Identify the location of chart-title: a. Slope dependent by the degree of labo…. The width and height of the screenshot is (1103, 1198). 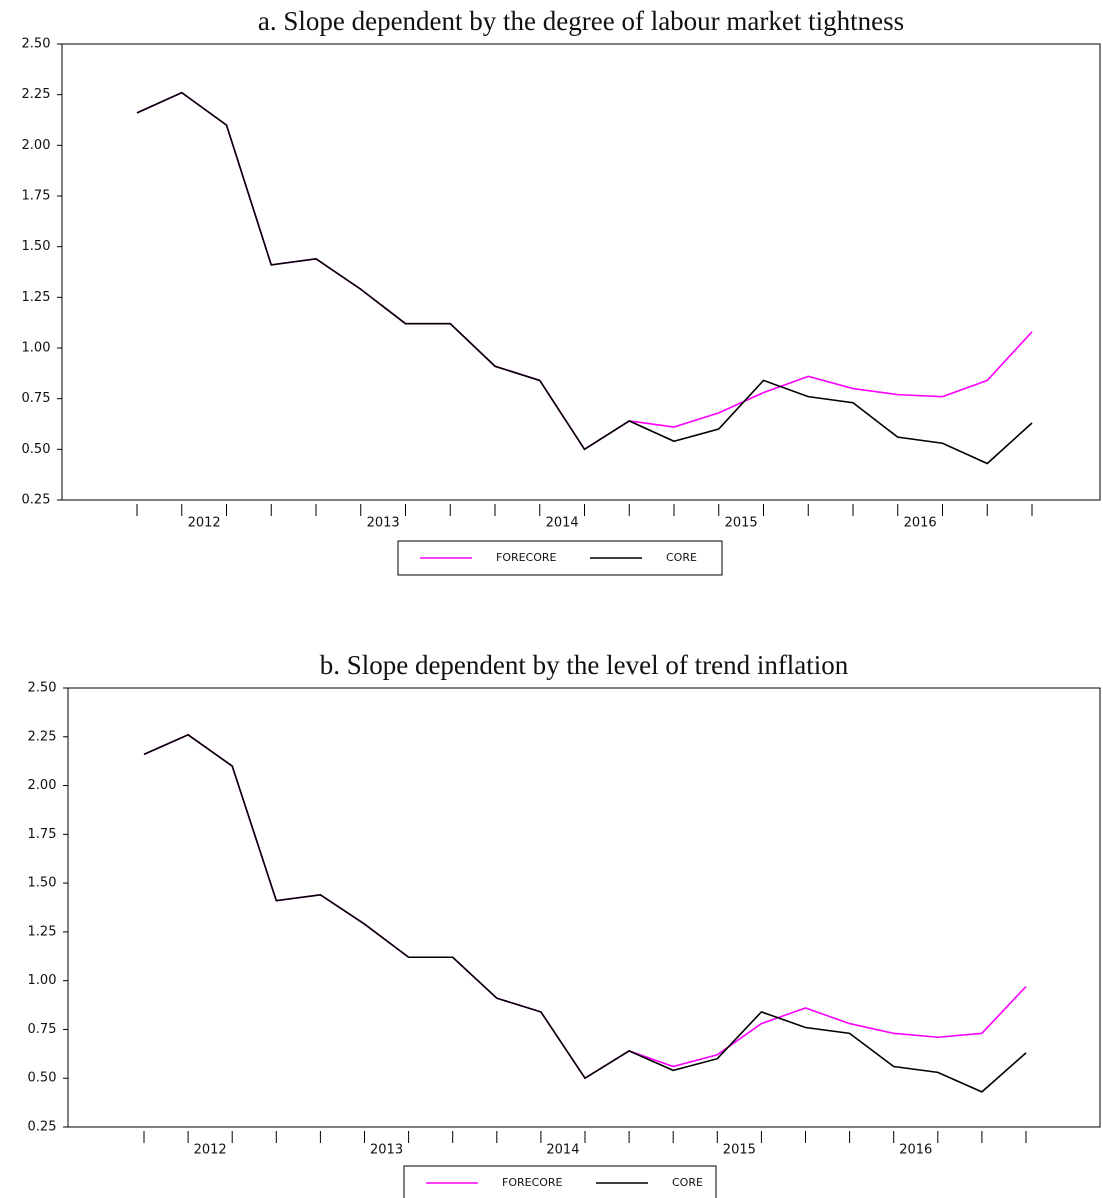
(581, 21).